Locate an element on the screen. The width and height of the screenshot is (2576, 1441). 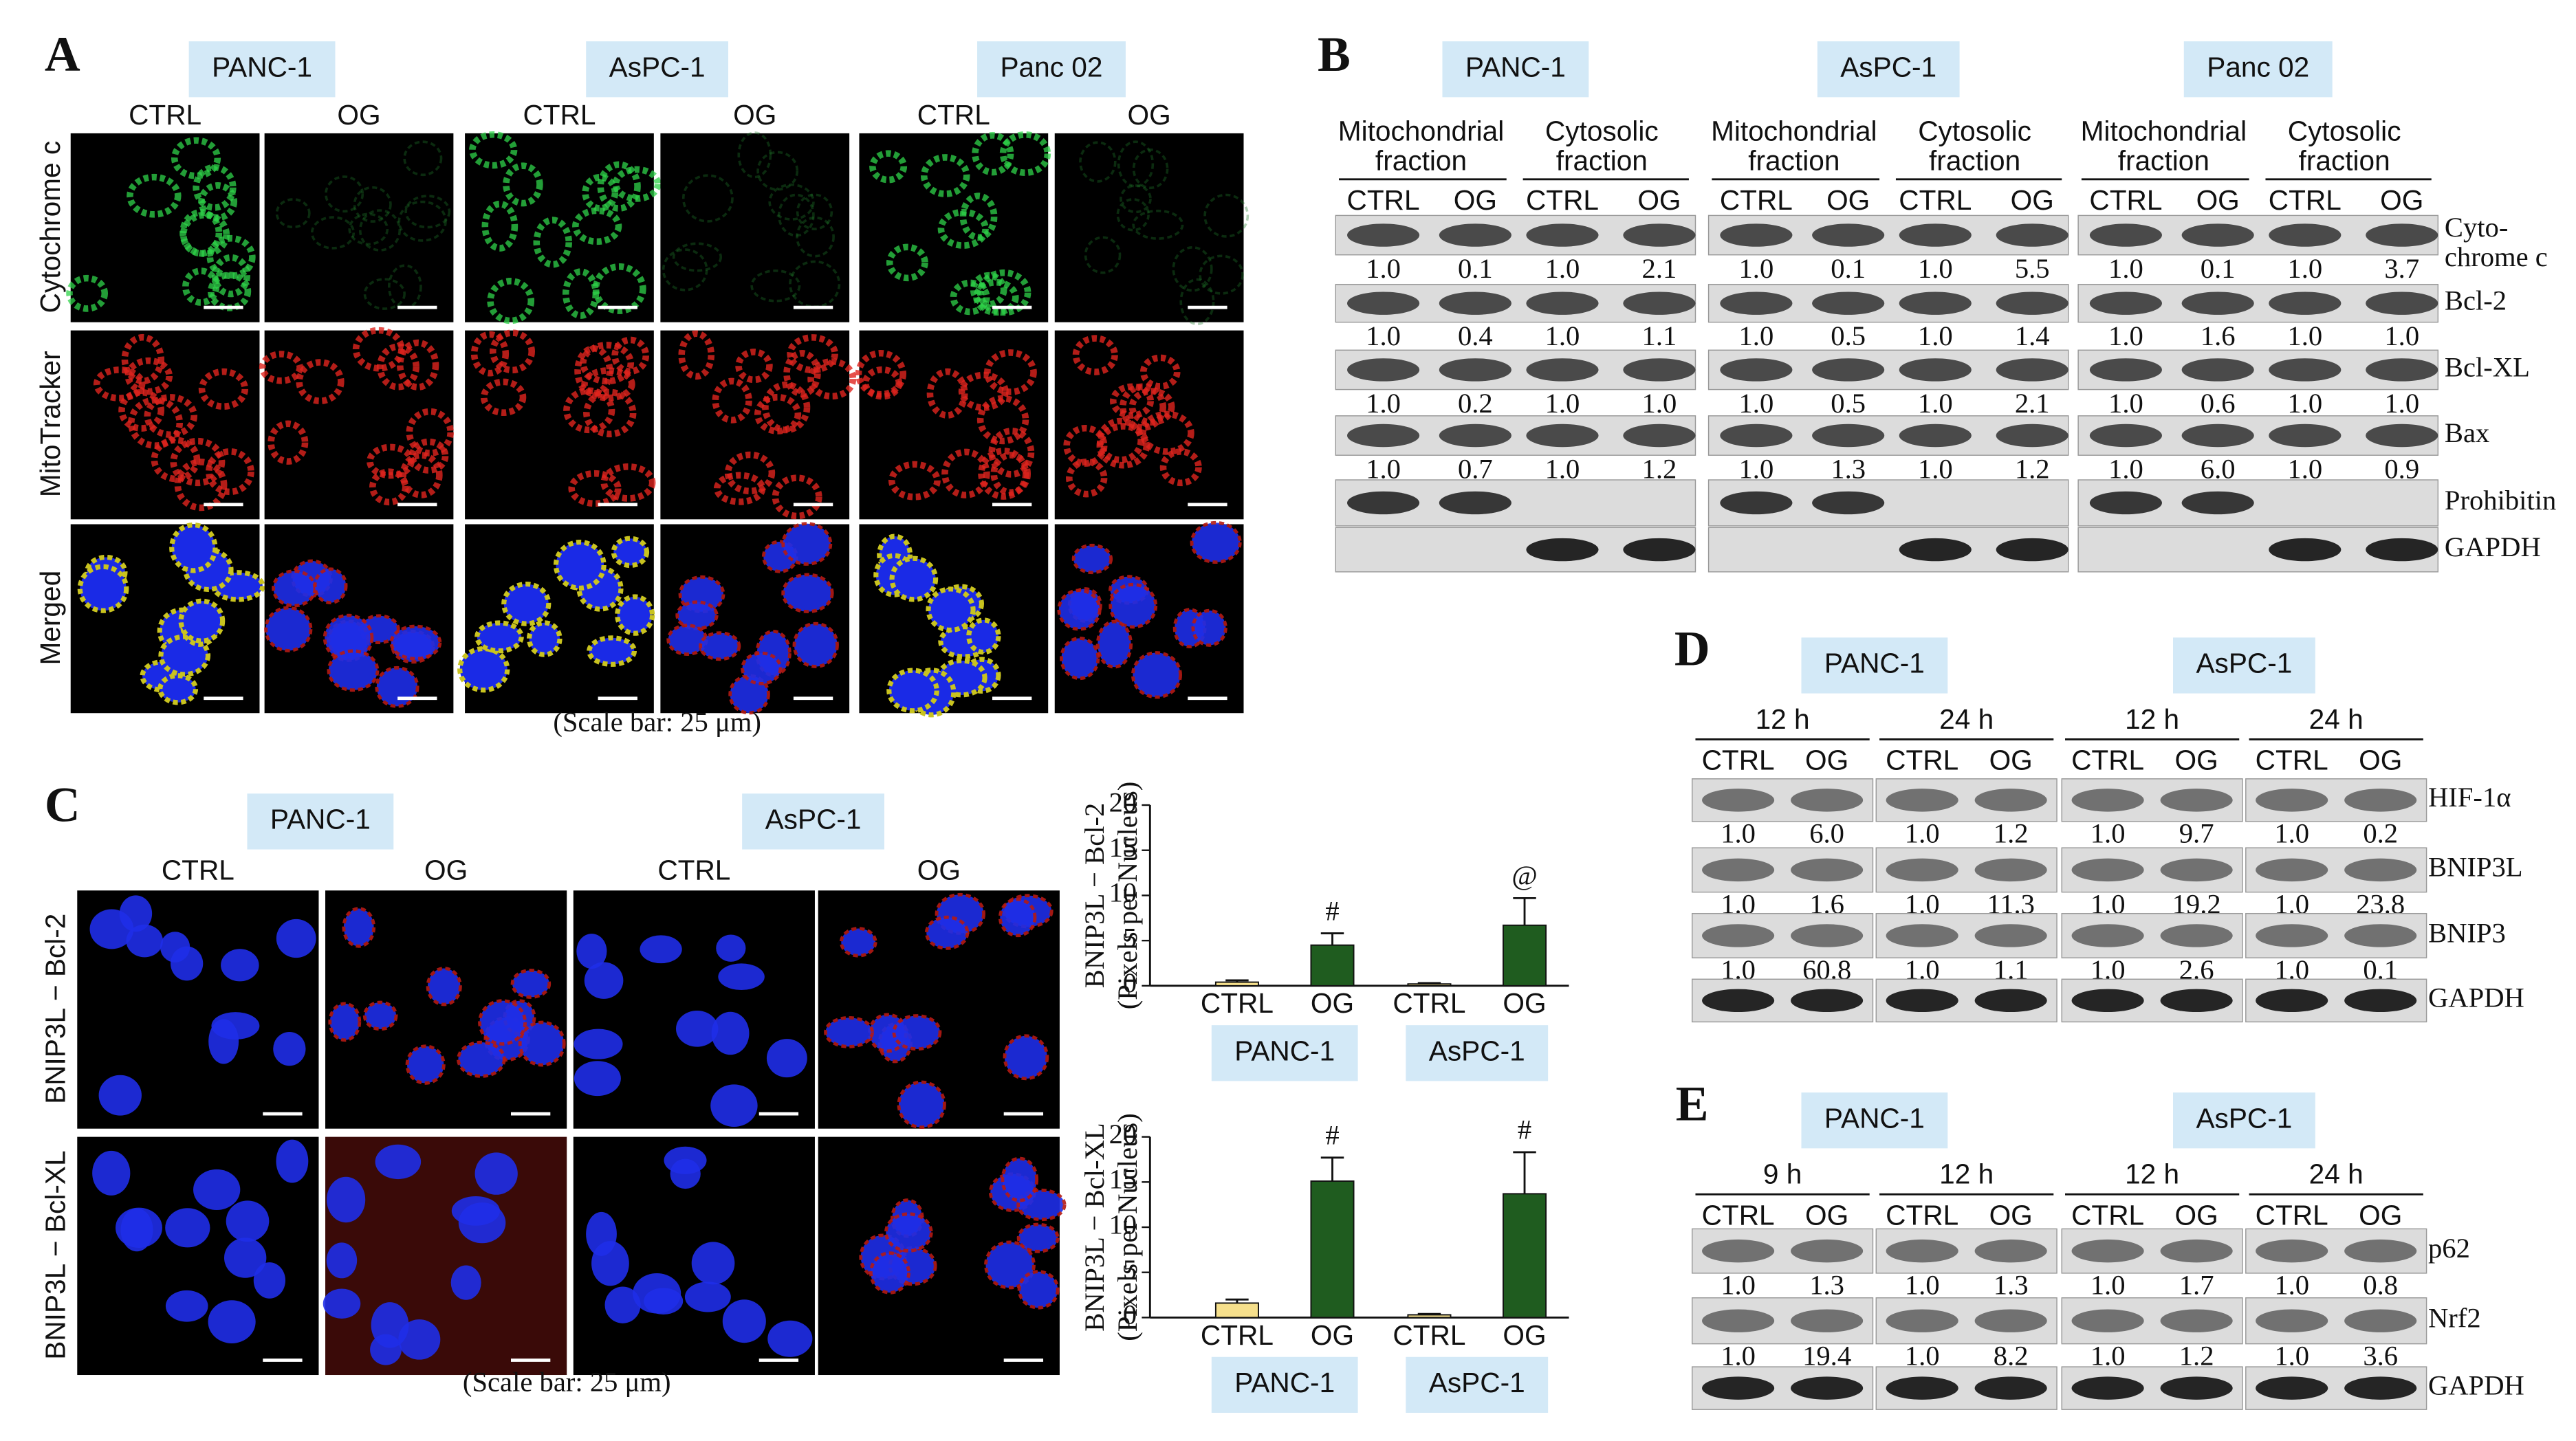
time-label: 9 h is located at coordinates (1782, 1174).